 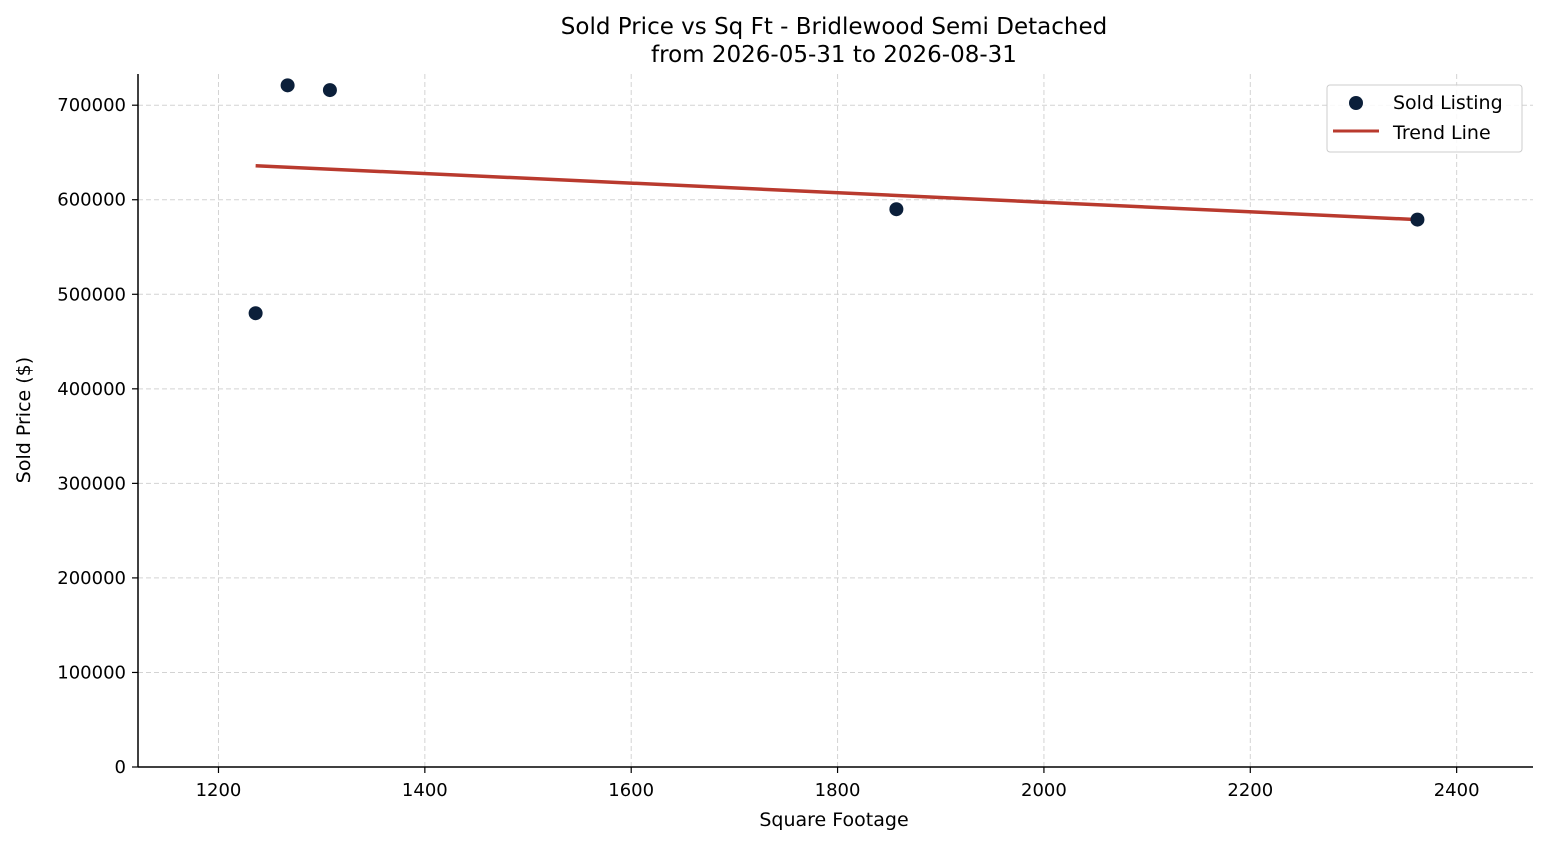 What do you see at coordinates (1044, 790) in the screenshot?
I see `x-tick-label: 2000` at bounding box center [1044, 790].